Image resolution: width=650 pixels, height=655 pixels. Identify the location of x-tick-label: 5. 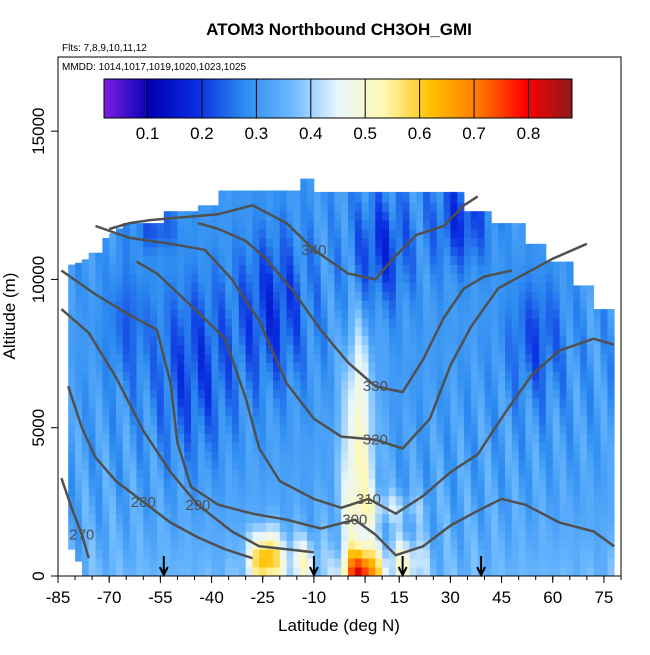
(364, 597).